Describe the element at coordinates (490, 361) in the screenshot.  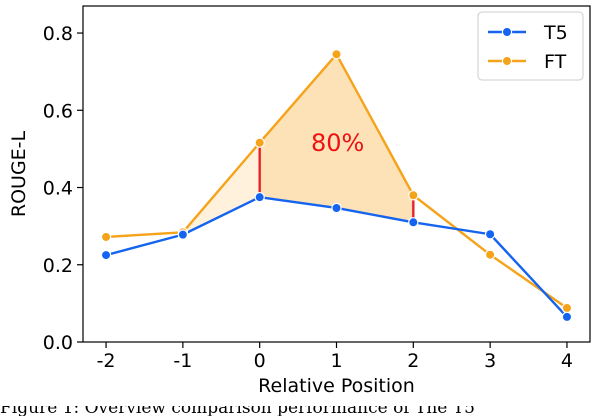
I see `x-tick-label: 3` at that location.